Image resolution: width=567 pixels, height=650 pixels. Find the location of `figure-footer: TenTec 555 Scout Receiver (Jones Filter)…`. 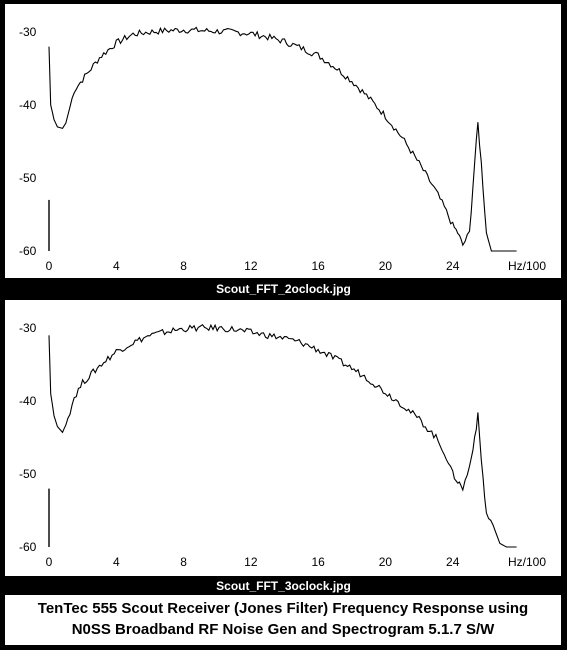

figure-footer: TenTec 555 Scout Receiver (Jones Filter)… is located at coordinates (283, 620).